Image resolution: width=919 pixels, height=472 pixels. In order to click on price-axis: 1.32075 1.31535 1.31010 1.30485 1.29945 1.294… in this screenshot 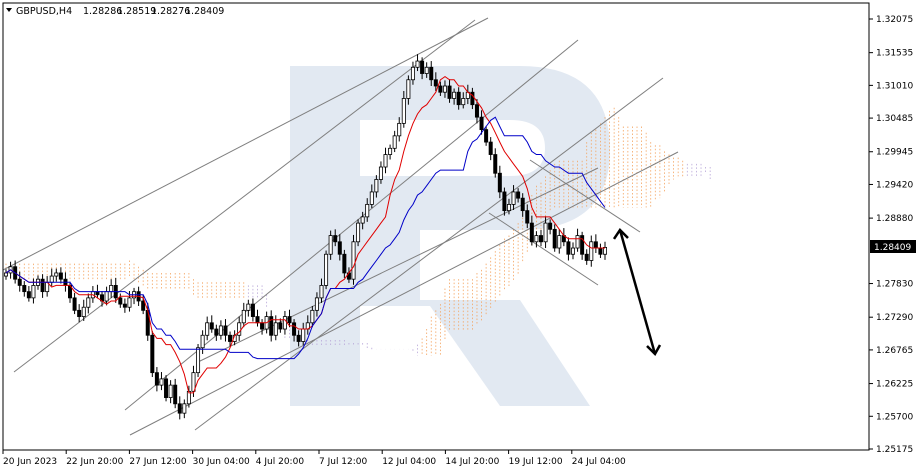, I will do `click(891, 235)`.